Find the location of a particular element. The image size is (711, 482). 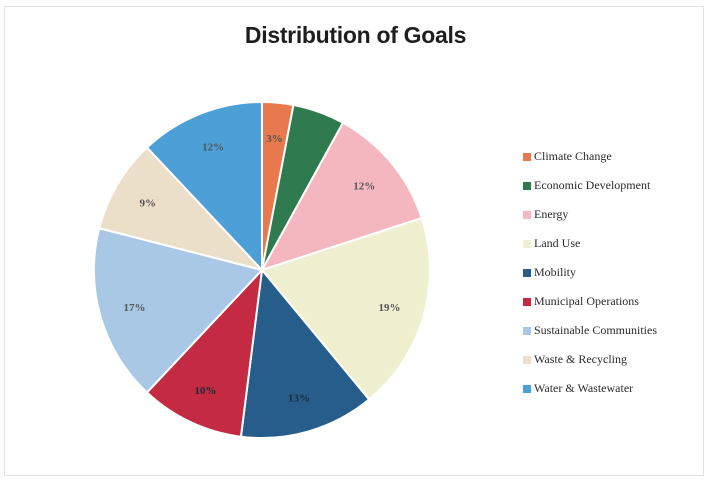

pie-data-label-0: 3% is located at coordinates (274, 139).